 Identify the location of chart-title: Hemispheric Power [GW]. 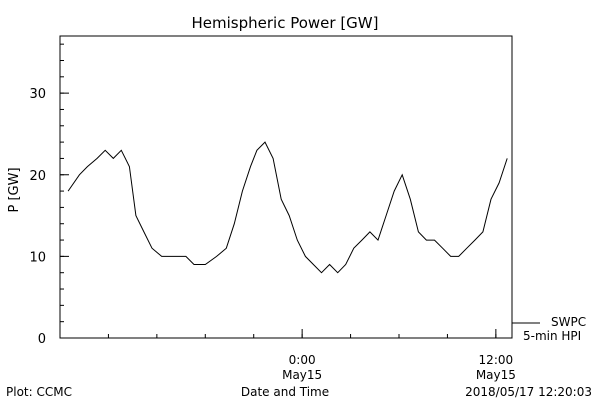
(285, 23).